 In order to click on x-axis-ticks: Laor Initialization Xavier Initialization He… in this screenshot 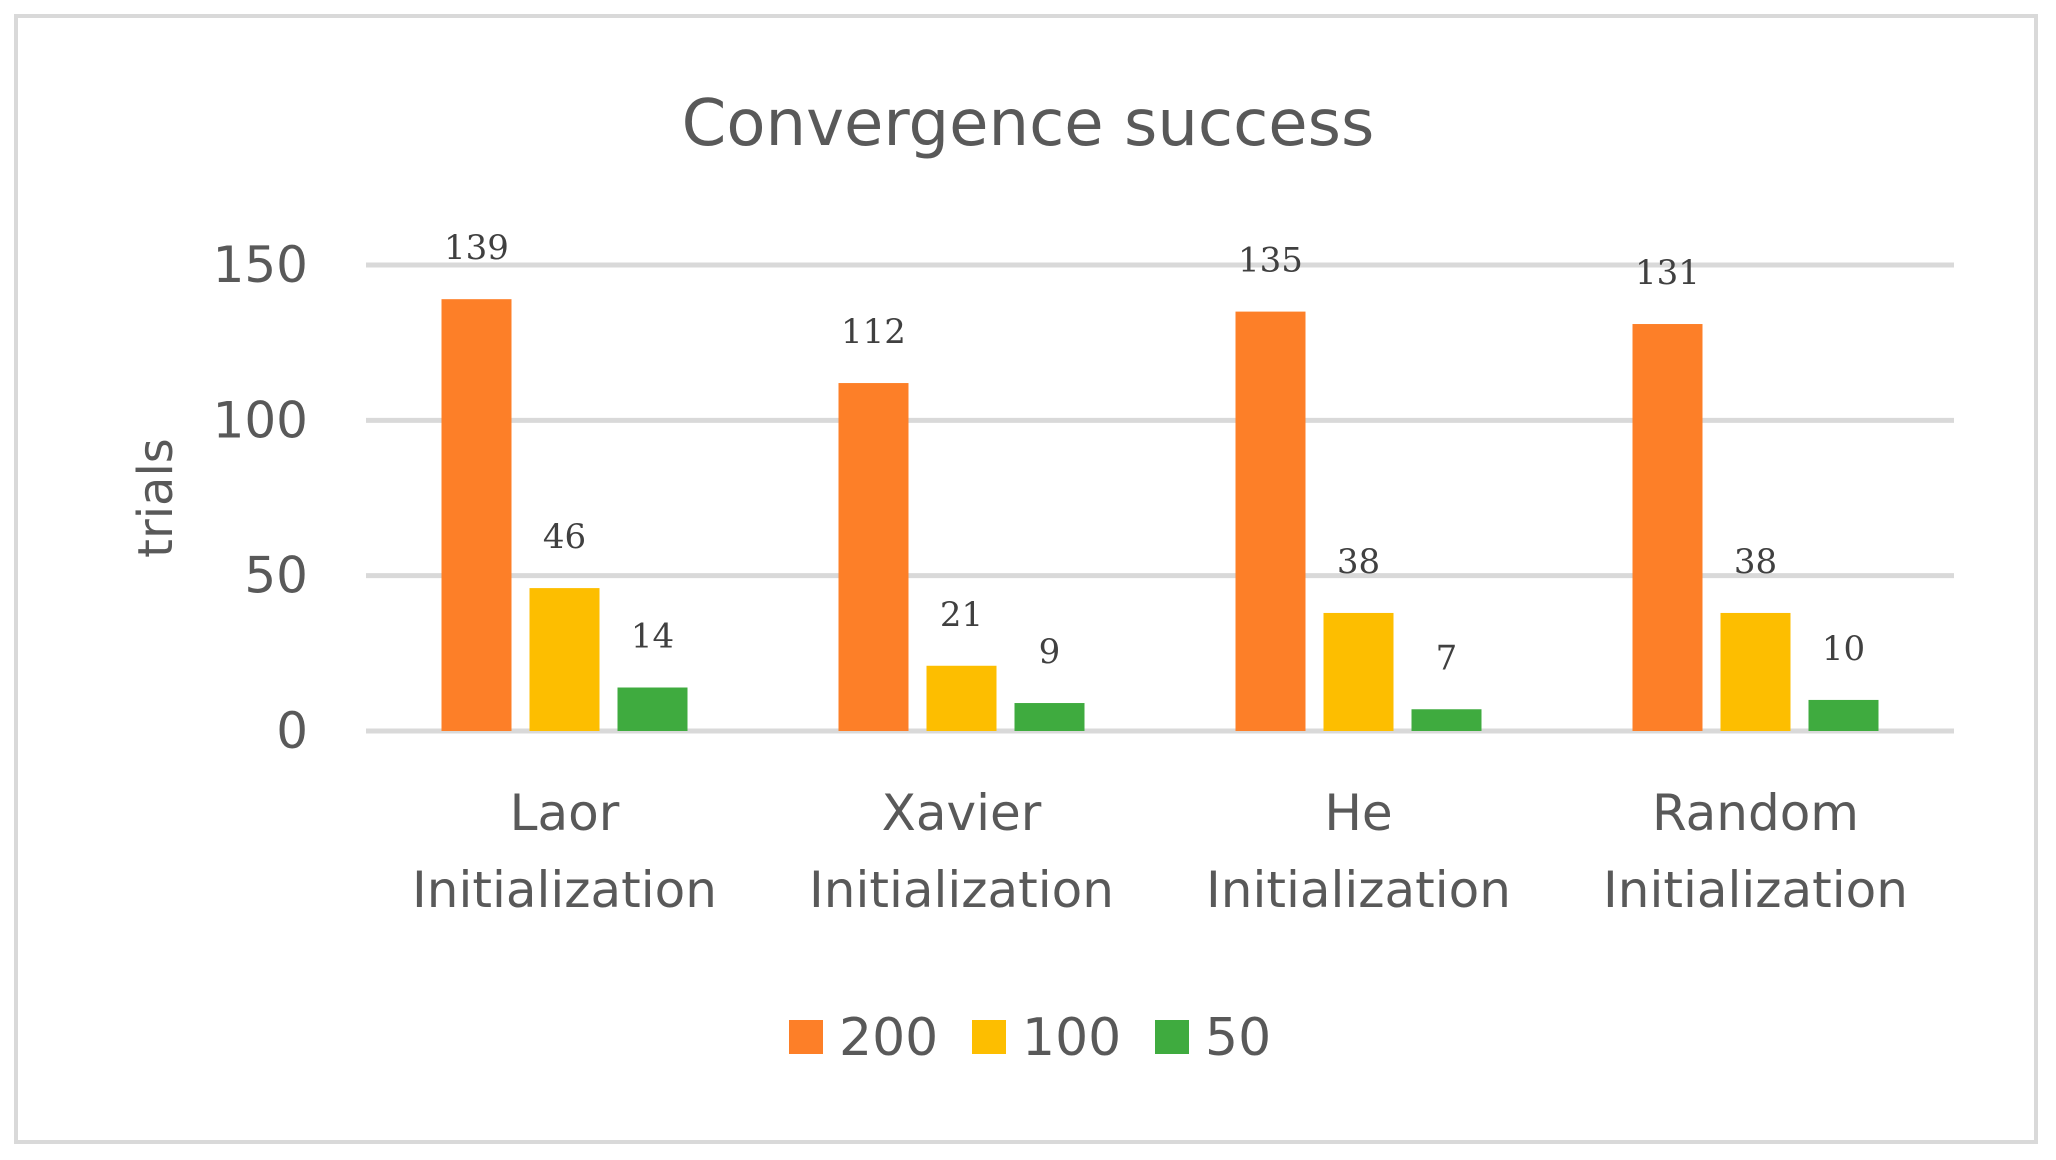, I will do `click(1160, 851)`.